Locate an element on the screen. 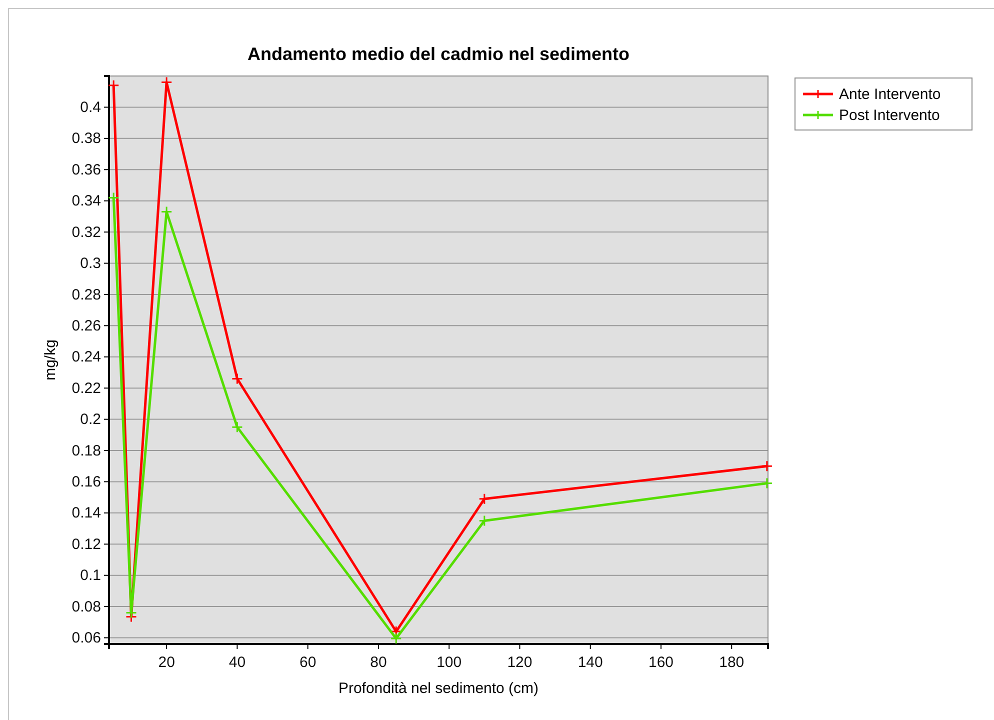 The image size is (994, 720). y-tick-label: 0.08 is located at coordinates (86, 607).